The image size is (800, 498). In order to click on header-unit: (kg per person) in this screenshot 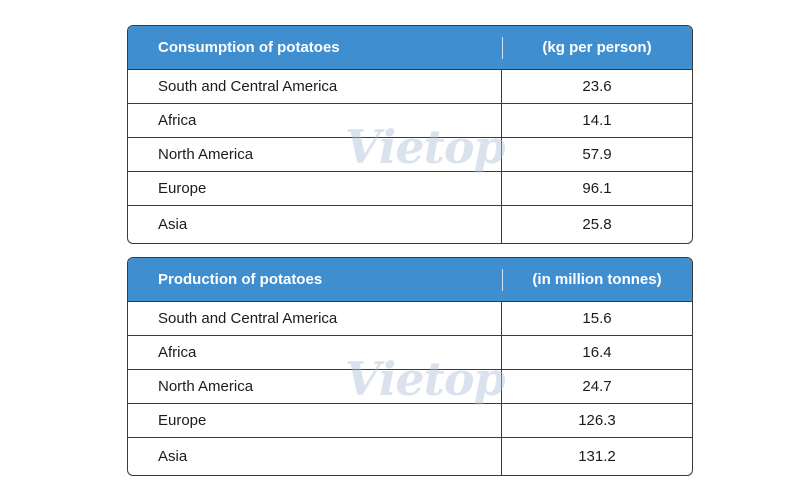, I will do `click(597, 47)`.